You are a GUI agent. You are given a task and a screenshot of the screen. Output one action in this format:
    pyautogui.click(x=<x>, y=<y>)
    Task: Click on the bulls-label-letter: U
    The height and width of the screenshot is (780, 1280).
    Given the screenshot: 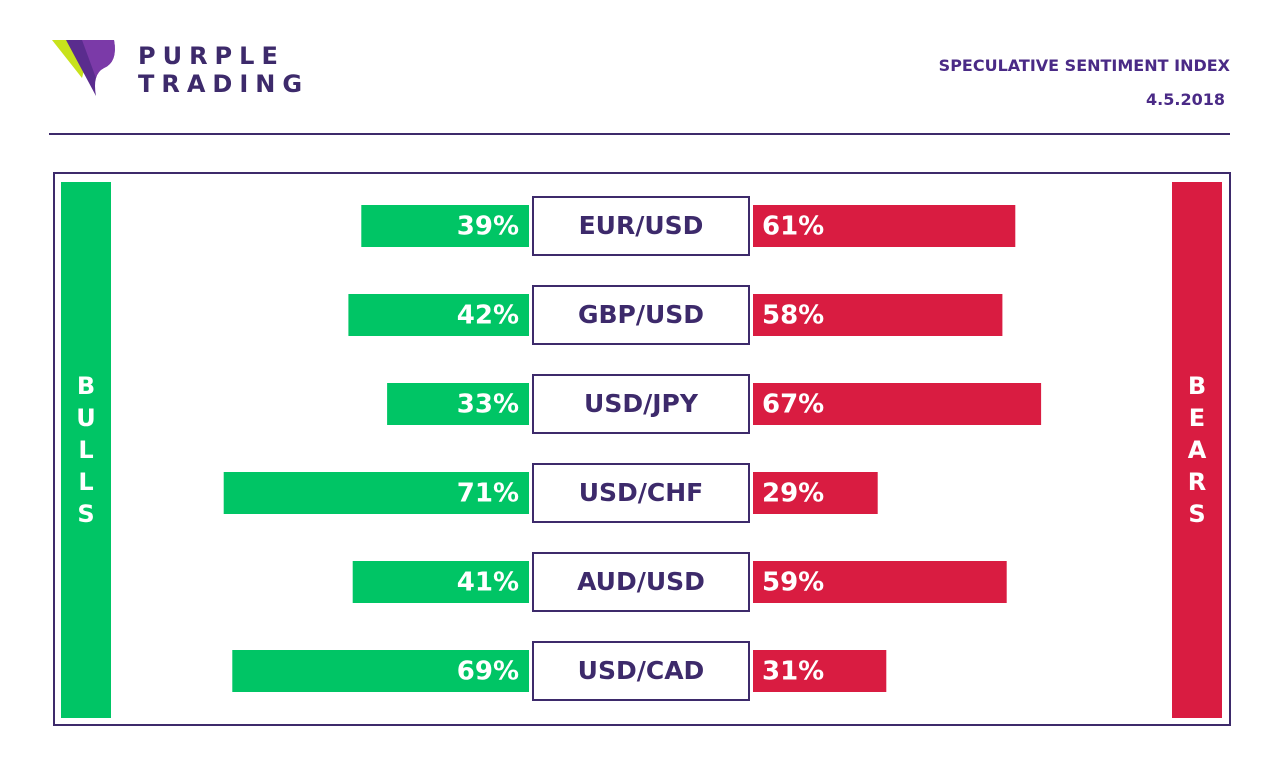 What is the action you would take?
    pyautogui.click(x=86, y=418)
    